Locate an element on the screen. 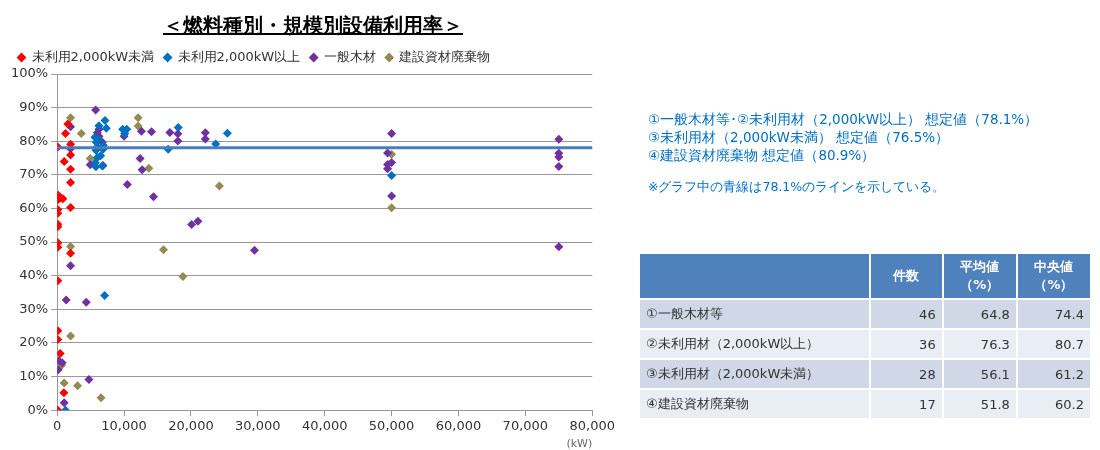  data-label: 28 is located at coordinates (906, 374).